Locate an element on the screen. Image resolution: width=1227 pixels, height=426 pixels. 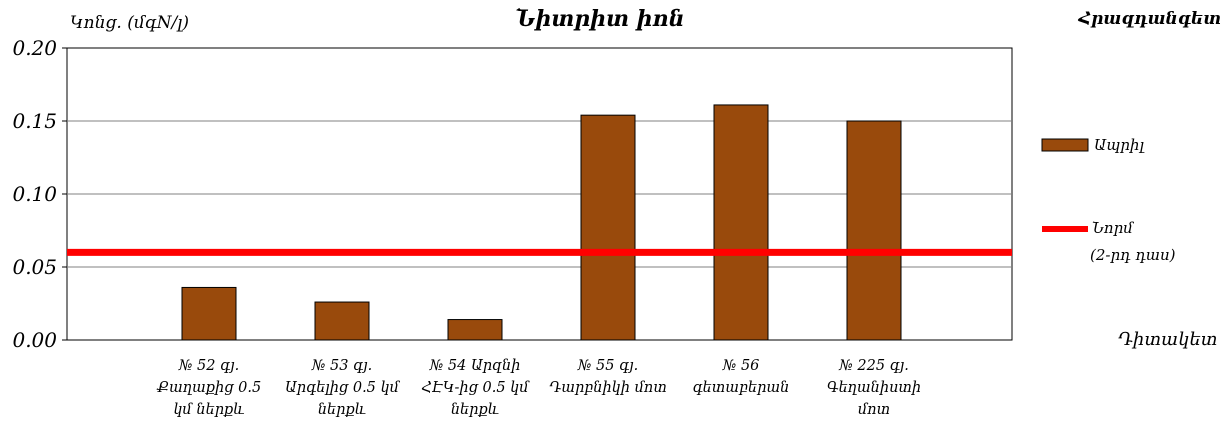
legend-note-norm: (2-րդ դաս) is located at coordinates (1133, 255).